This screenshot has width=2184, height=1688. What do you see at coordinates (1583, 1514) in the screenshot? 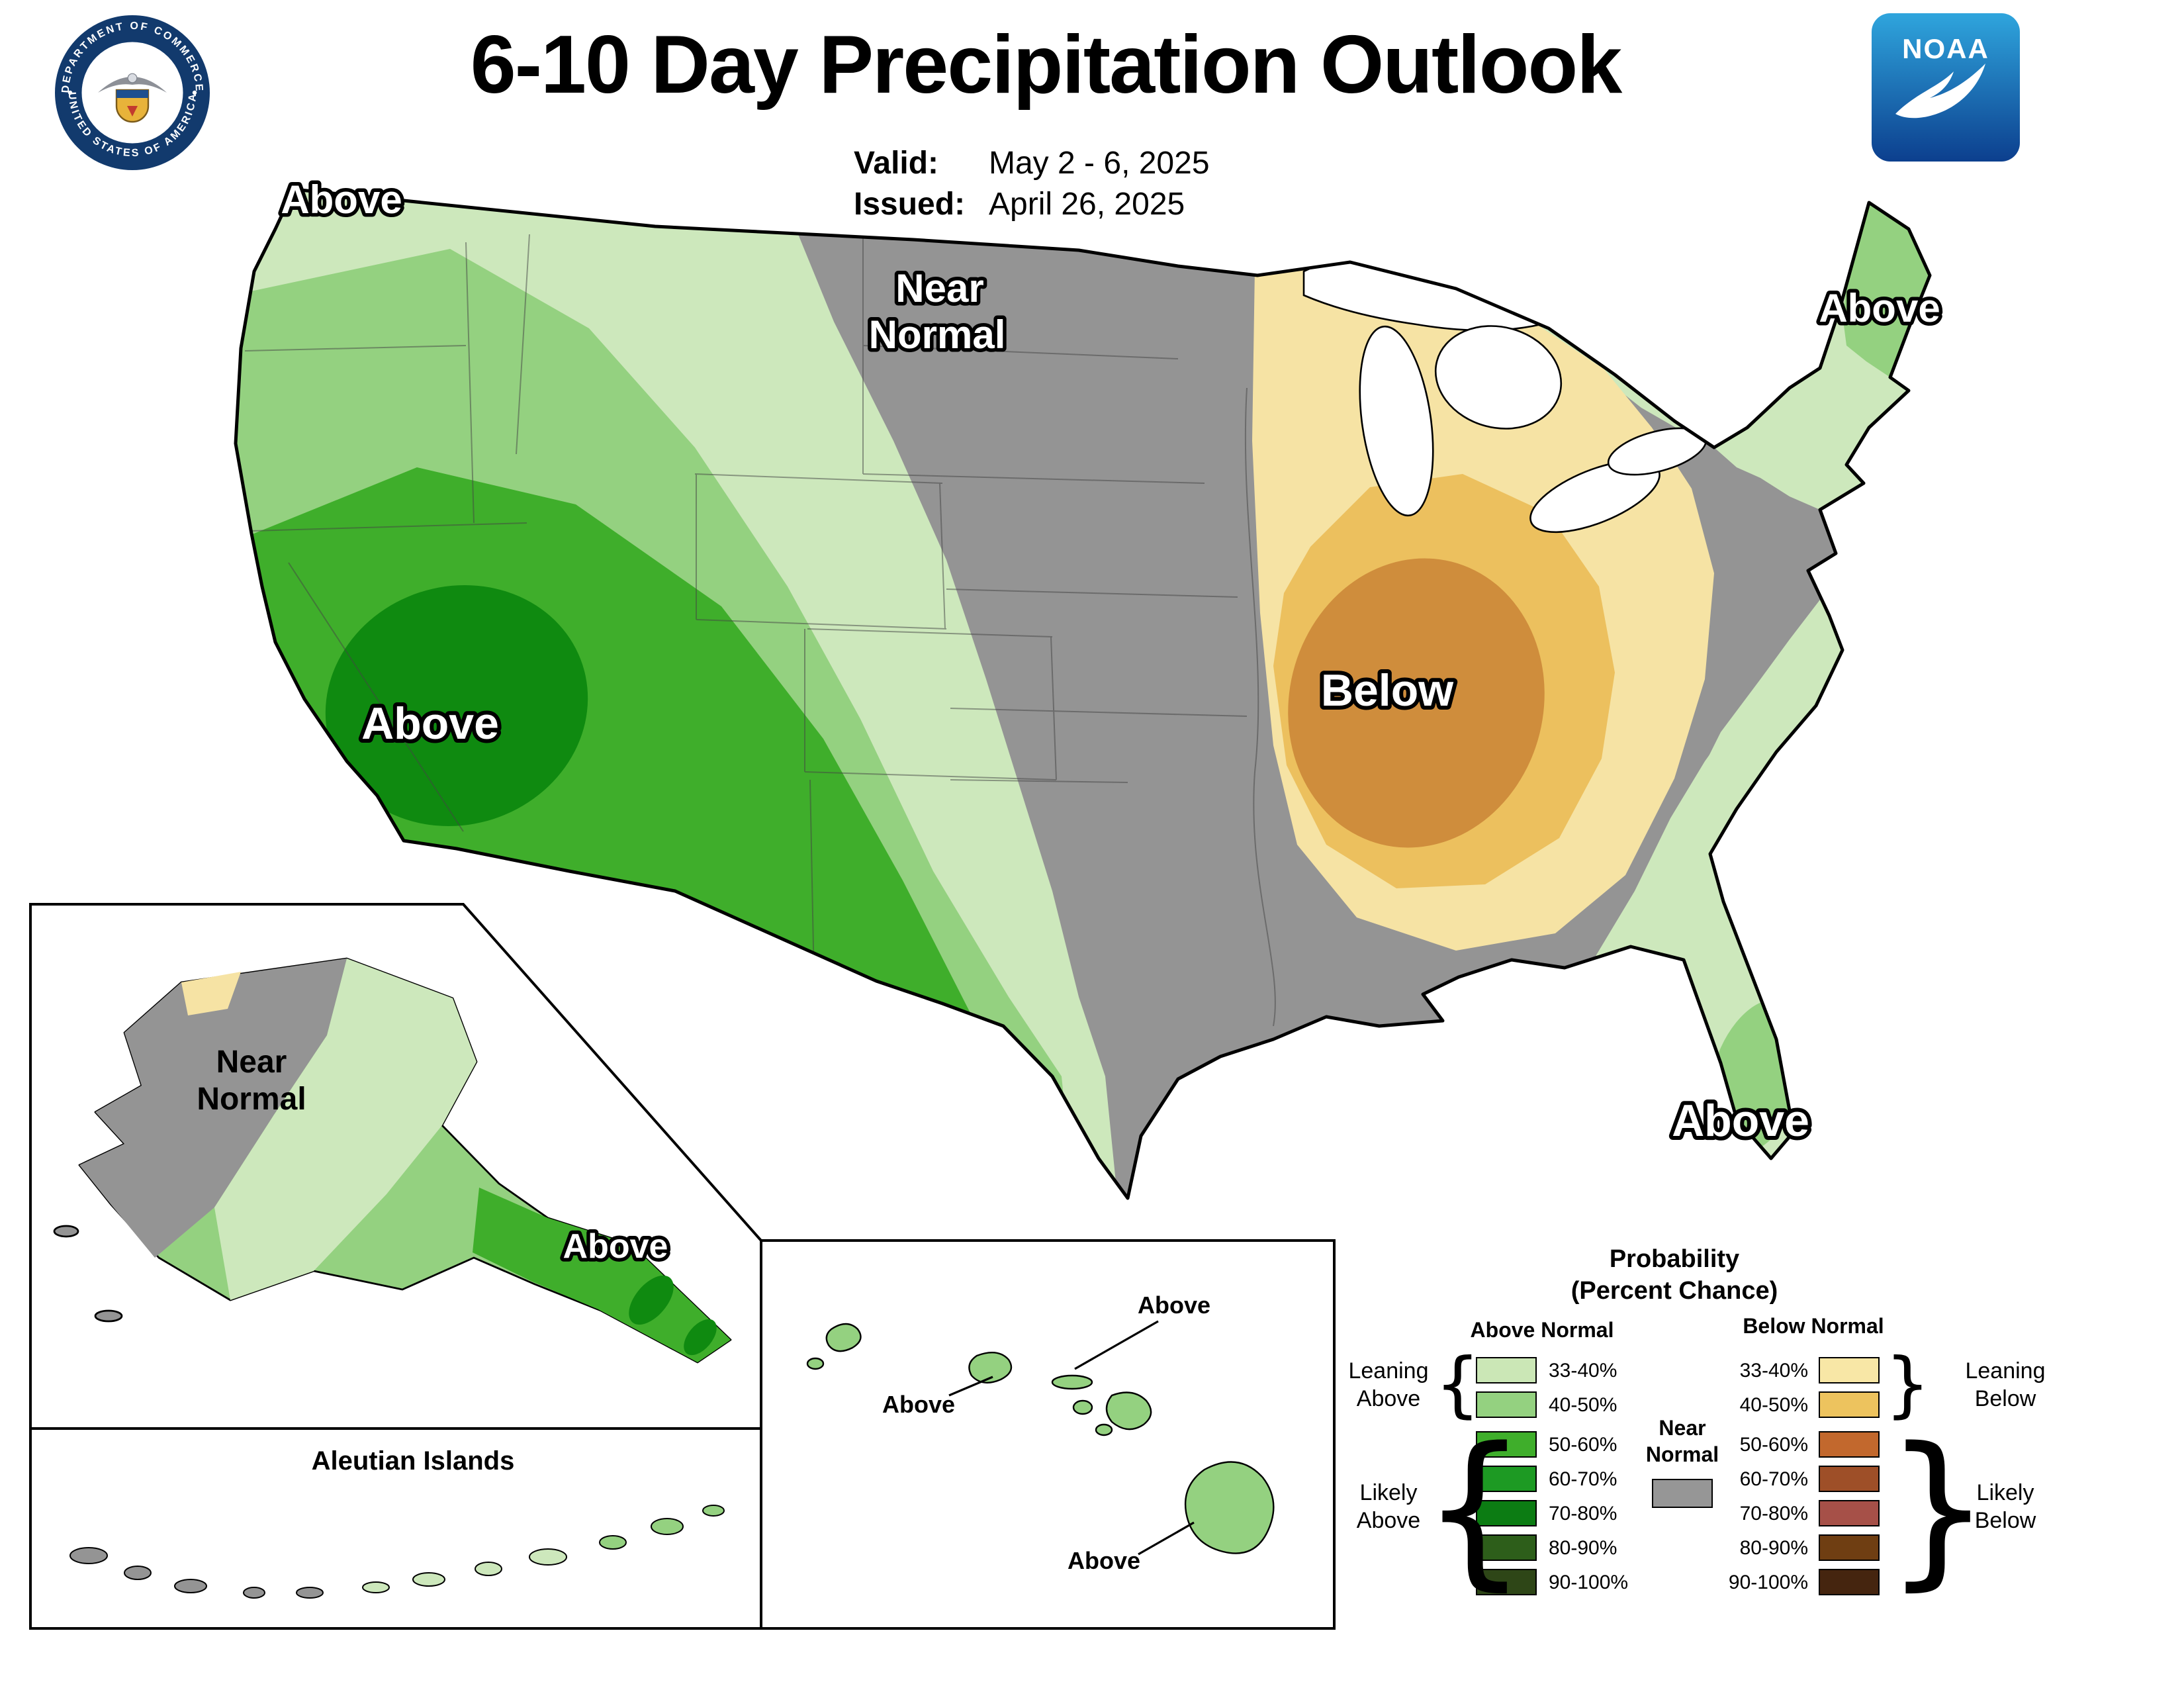
I see `legend-range-above-70: 70-80%` at bounding box center [1583, 1514].